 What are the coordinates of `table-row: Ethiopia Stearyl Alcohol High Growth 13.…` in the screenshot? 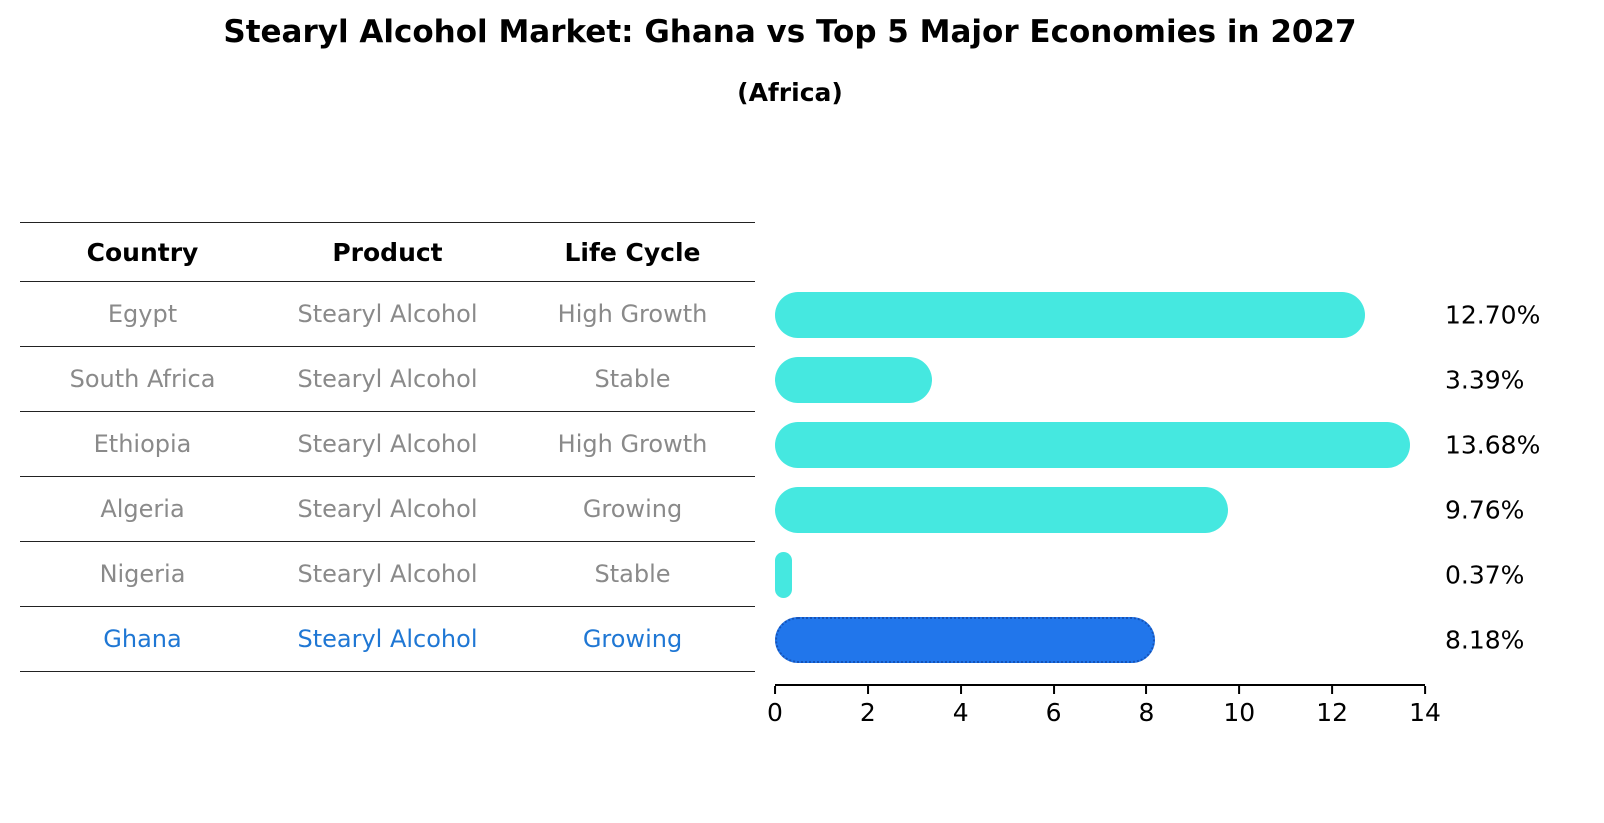 It's located at (802, 444).